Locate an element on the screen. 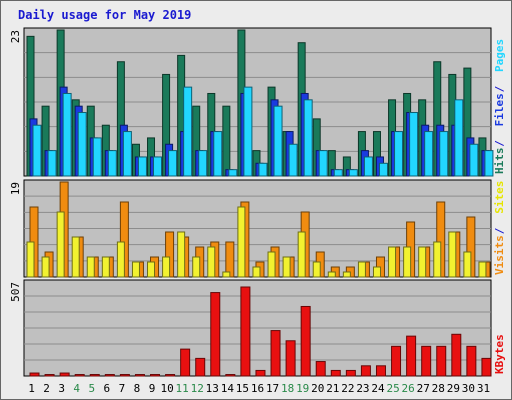 Image resolution: width=512 pixels, height=400 pixels. x-tick-day-12: 12 is located at coordinates (197, 388).